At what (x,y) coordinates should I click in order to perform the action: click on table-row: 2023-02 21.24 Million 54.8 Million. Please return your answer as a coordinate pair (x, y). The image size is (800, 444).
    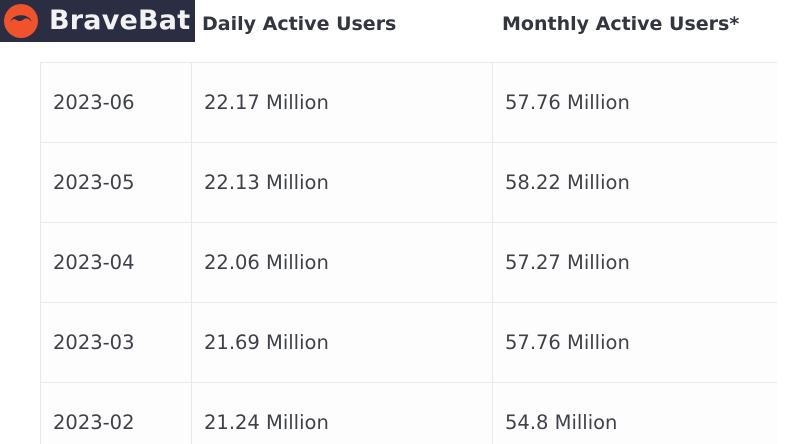
    Looking at the image, I should click on (408, 413).